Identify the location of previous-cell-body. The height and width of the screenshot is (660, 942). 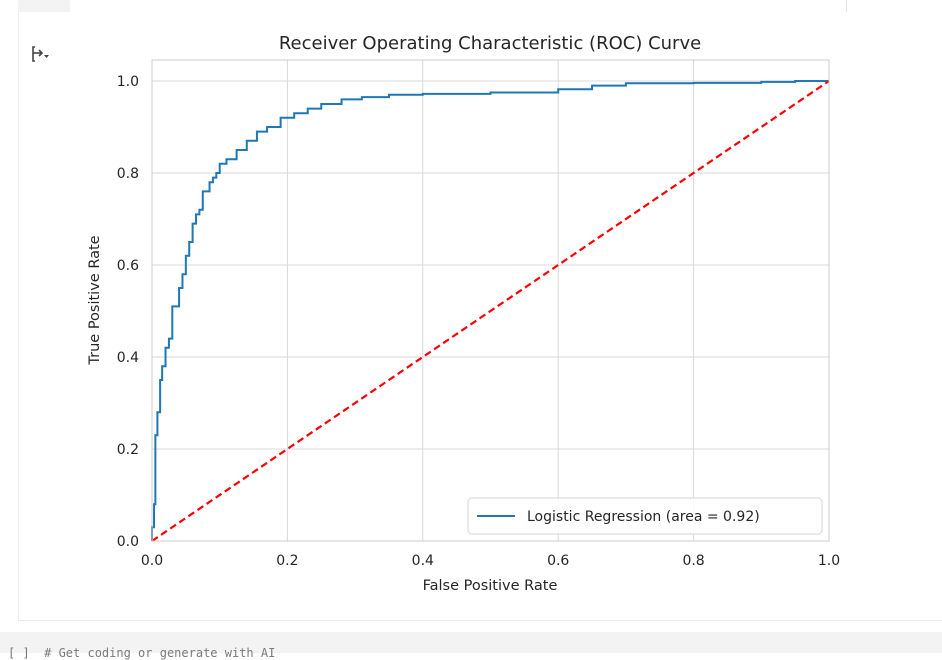
(458, 6).